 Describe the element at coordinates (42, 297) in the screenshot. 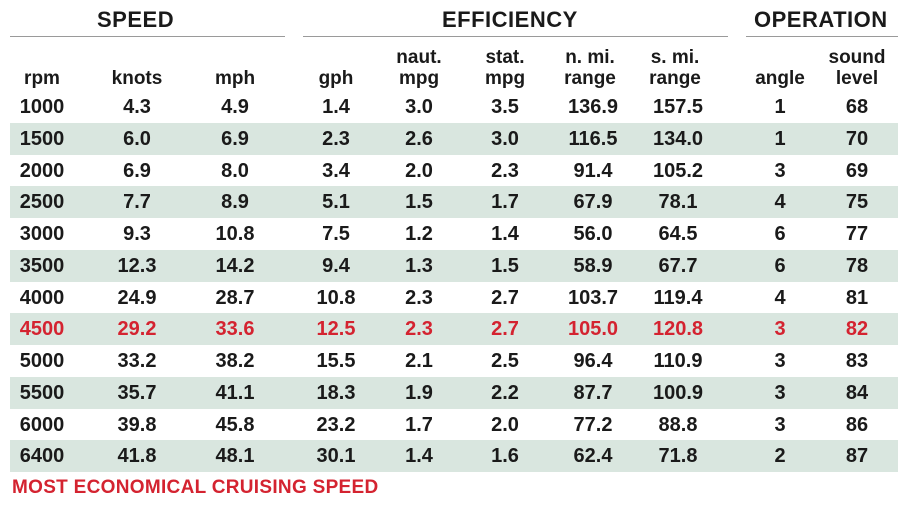

I see `cell-rpm: 4000` at that location.